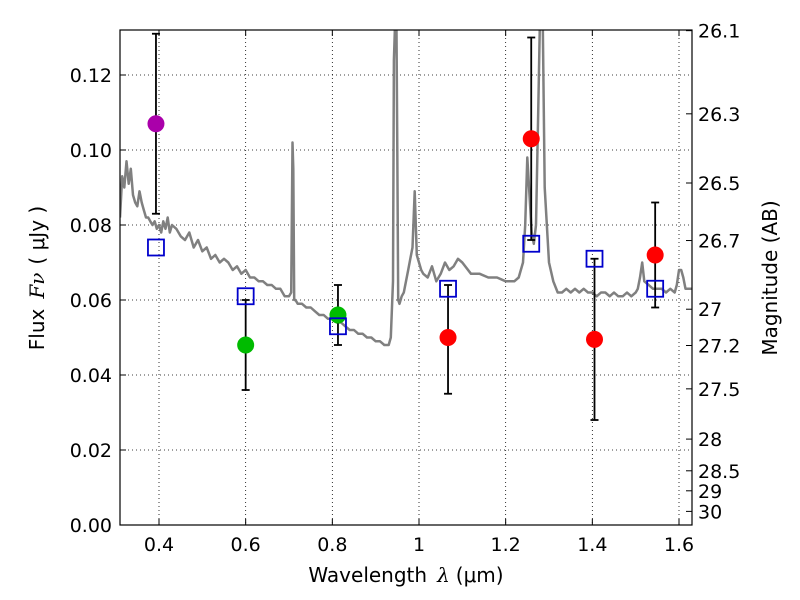 The width and height of the screenshot is (800, 600). What do you see at coordinates (710, 492) in the screenshot?
I see `right-tick-label: 29` at bounding box center [710, 492].